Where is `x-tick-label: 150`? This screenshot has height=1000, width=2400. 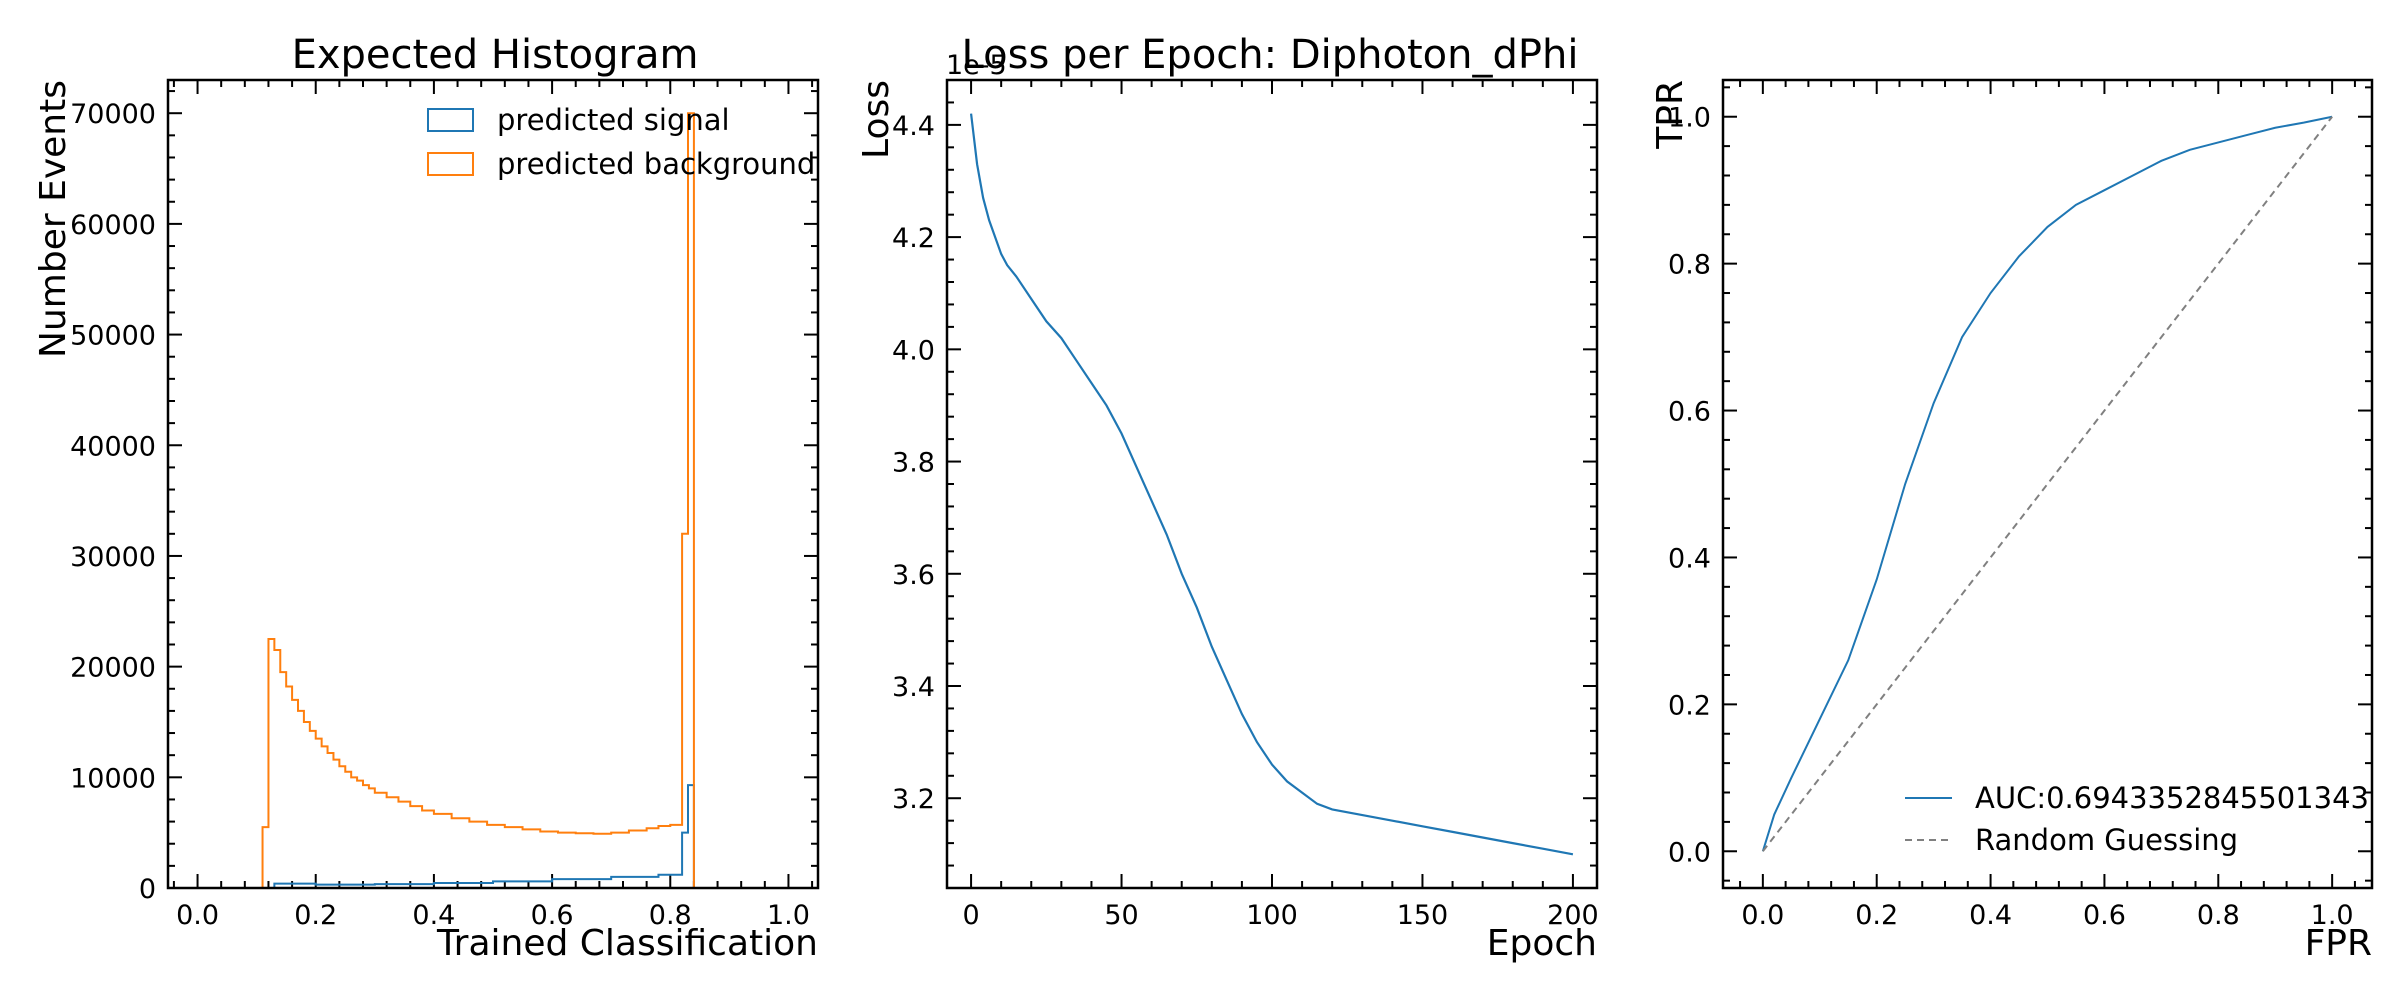 x-tick-label: 150 is located at coordinates (1423, 915).